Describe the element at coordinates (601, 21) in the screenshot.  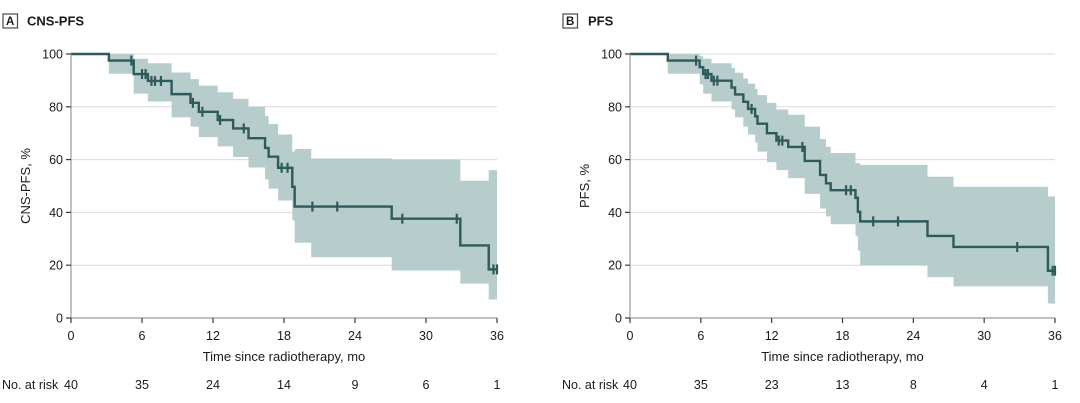
I see `panel-title: PFS` at that location.